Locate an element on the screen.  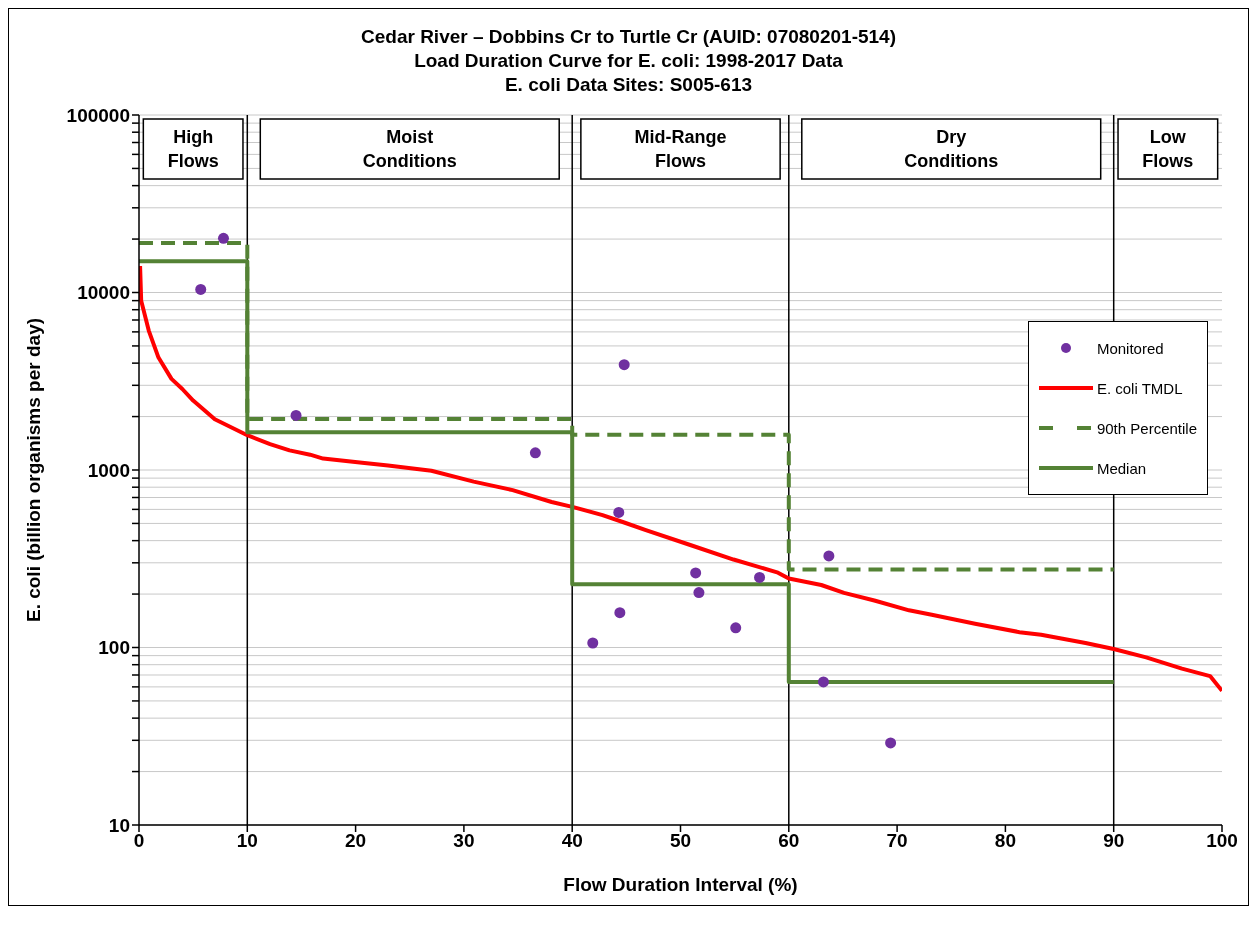
x-tick-label: 50 is located at coordinates (680, 841).